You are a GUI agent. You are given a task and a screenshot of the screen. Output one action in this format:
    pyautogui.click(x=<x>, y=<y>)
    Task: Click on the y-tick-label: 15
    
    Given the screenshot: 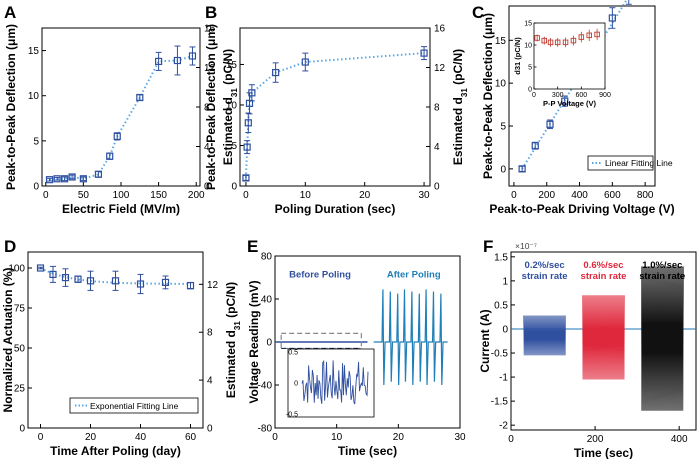 What is the action you would take?
    pyautogui.click(x=34, y=51)
    